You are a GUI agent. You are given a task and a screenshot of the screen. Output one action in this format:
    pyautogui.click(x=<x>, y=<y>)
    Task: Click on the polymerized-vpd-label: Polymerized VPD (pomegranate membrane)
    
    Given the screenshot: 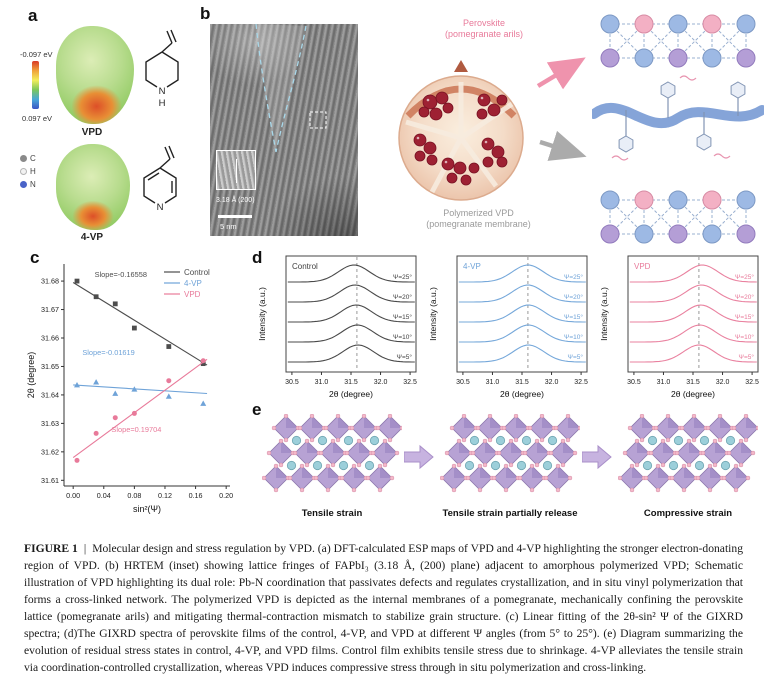 What is the action you would take?
    pyautogui.click(x=478, y=219)
    